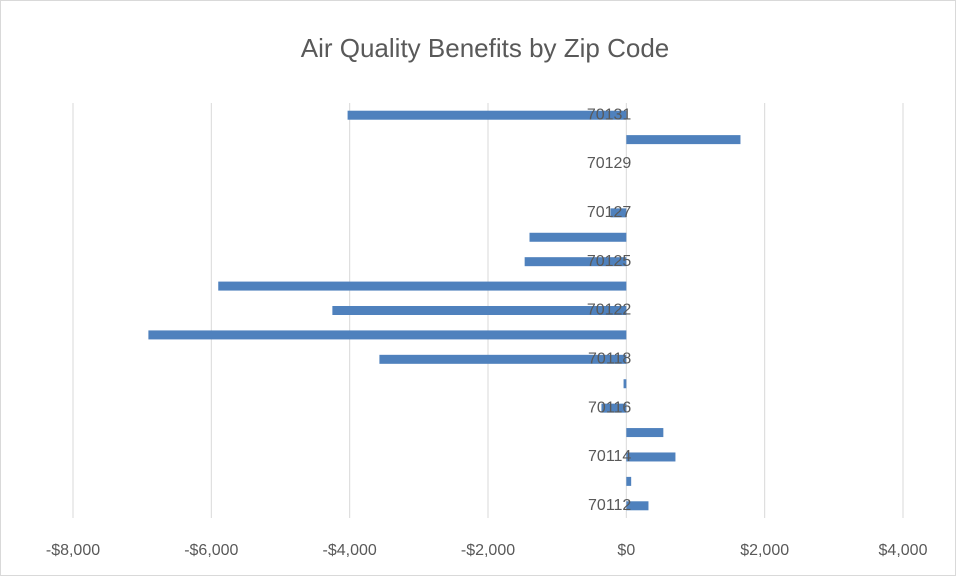  I want to click on y-tick-label: 70131, so click(609, 114).